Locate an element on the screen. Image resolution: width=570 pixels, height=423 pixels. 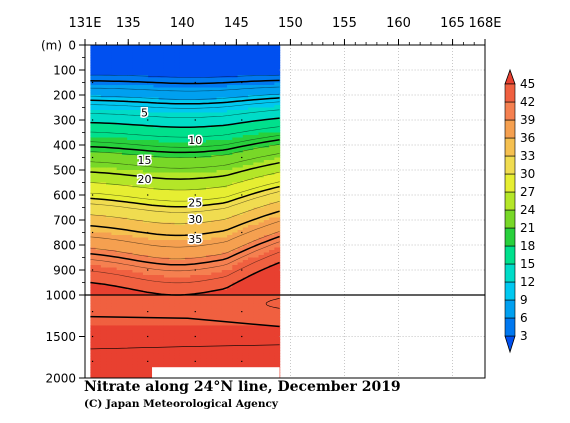
colorbar-label: 42 is located at coordinates (527, 102).